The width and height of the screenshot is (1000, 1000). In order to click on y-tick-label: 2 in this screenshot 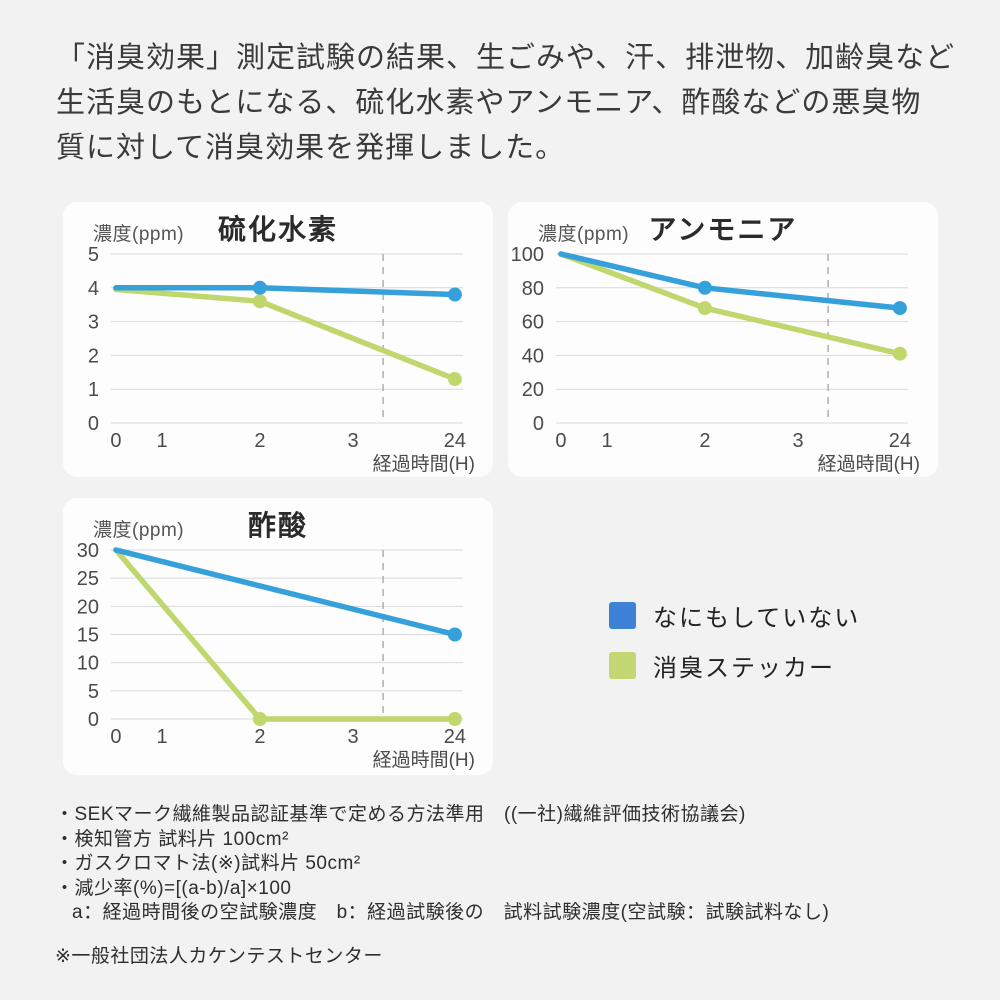, I will do `click(93, 356)`.